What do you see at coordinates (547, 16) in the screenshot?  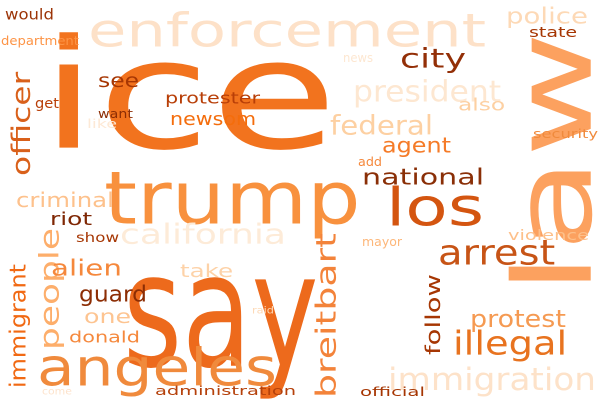 I see `word-police: police` at bounding box center [547, 16].